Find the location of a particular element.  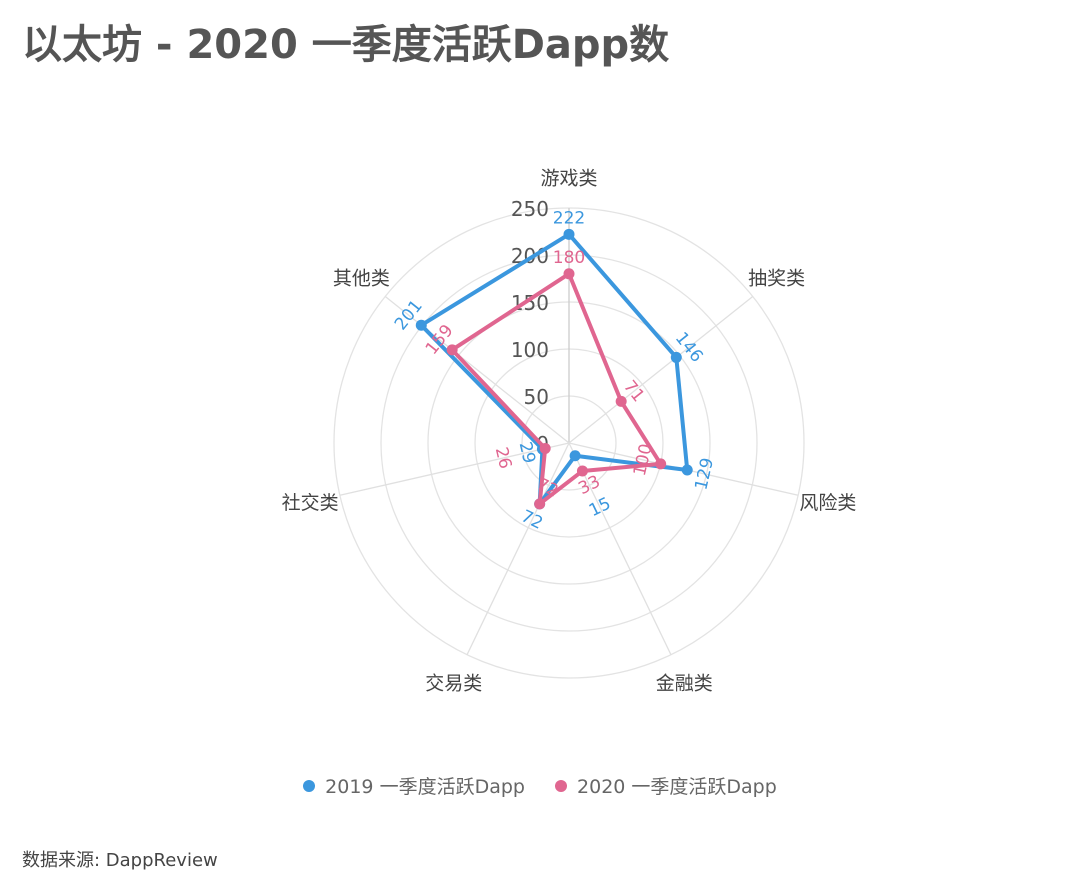

tick-label: 100 is located at coordinates (530, 350).